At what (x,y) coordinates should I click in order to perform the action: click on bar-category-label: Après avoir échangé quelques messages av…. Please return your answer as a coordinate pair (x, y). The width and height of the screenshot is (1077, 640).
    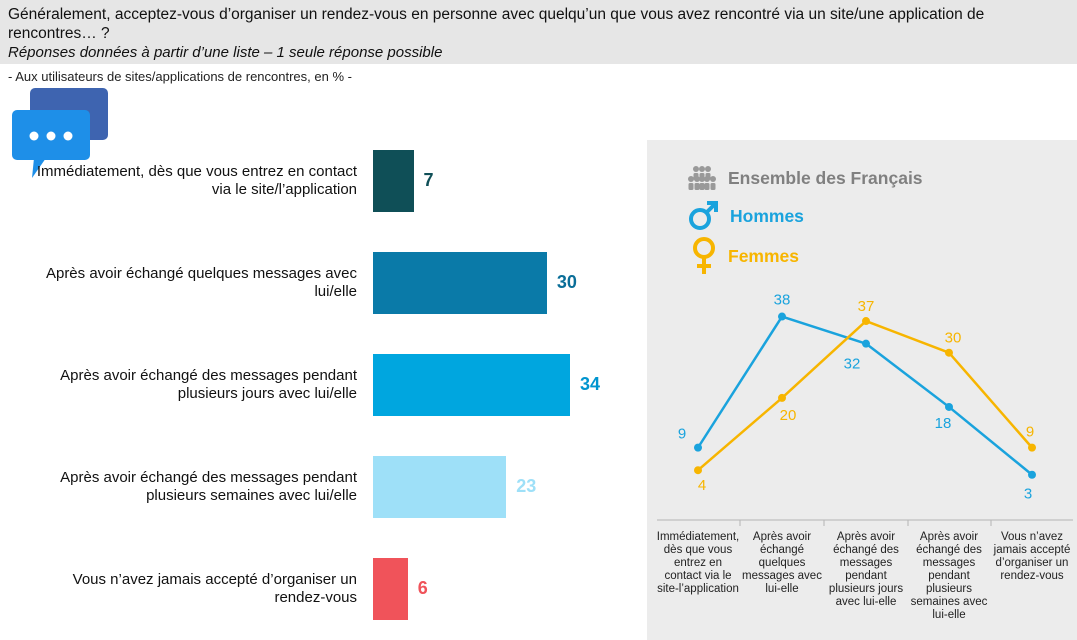
    Looking at the image, I should click on (201, 282).